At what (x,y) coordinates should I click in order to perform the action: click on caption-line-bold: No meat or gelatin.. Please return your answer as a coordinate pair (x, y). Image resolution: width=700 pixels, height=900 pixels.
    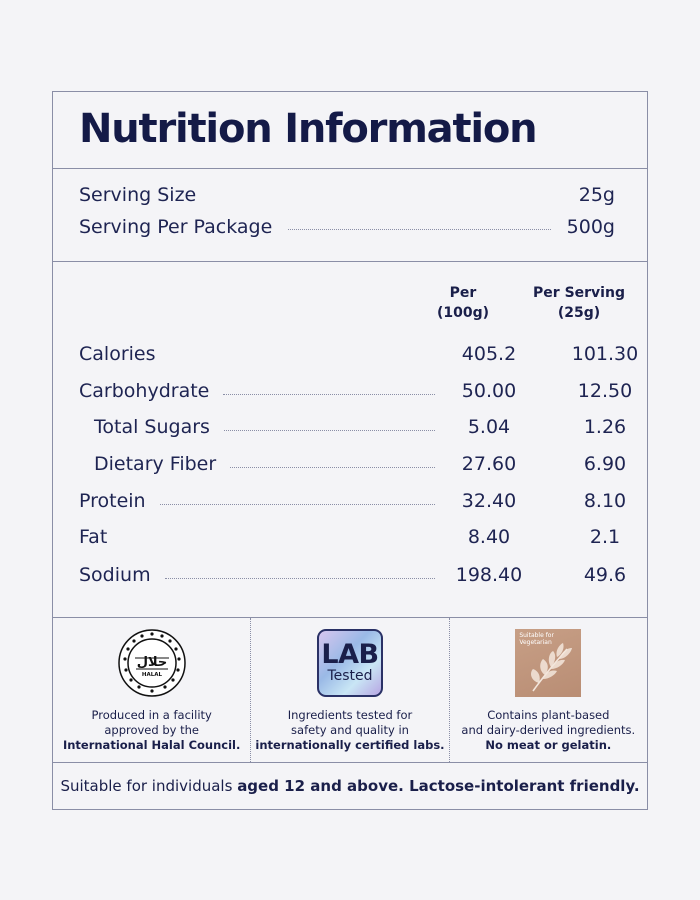
    Looking at the image, I should click on (548, 745).